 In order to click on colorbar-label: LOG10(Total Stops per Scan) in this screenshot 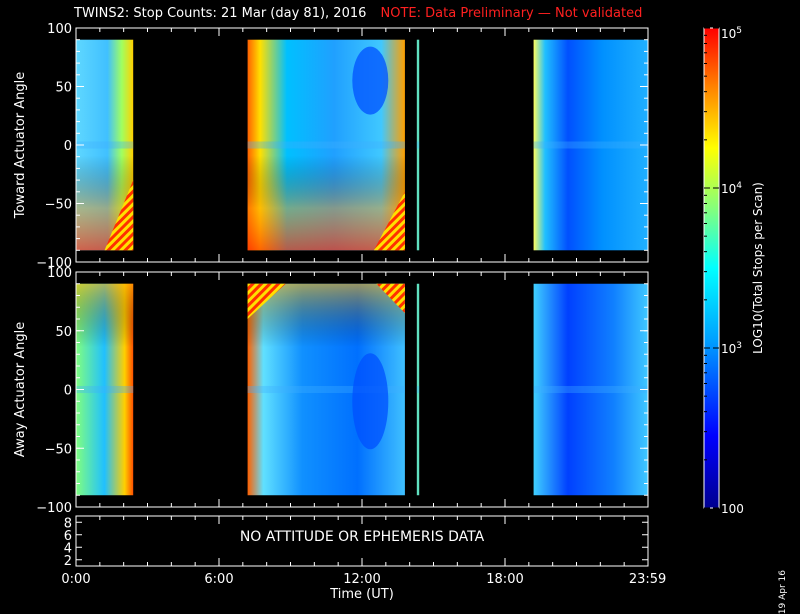, I will do `click(758, 268)`.